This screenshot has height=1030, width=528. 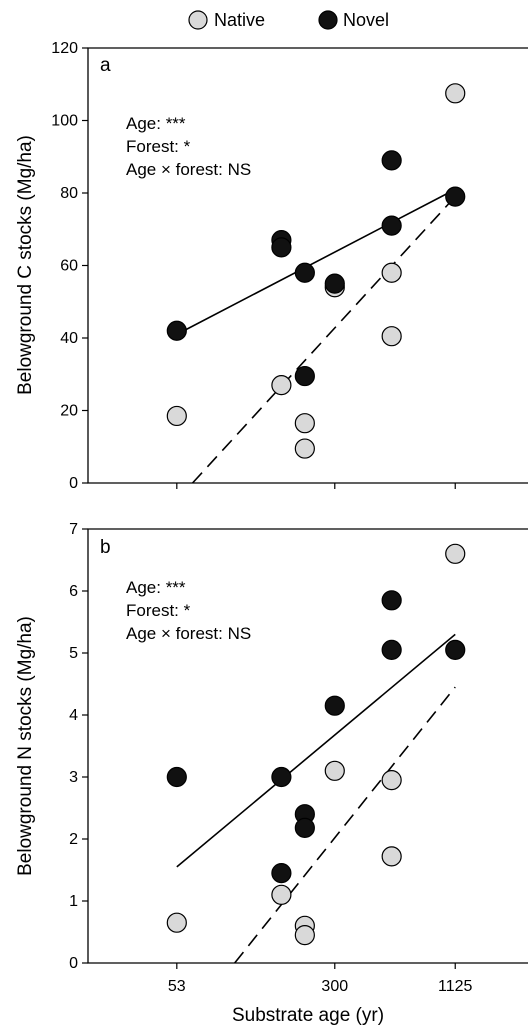 What do you see at coordinates (73, 529) in the screenshot?
I see `panel-b-y-tick-label-7: 7` at bounding box center [73, 529].